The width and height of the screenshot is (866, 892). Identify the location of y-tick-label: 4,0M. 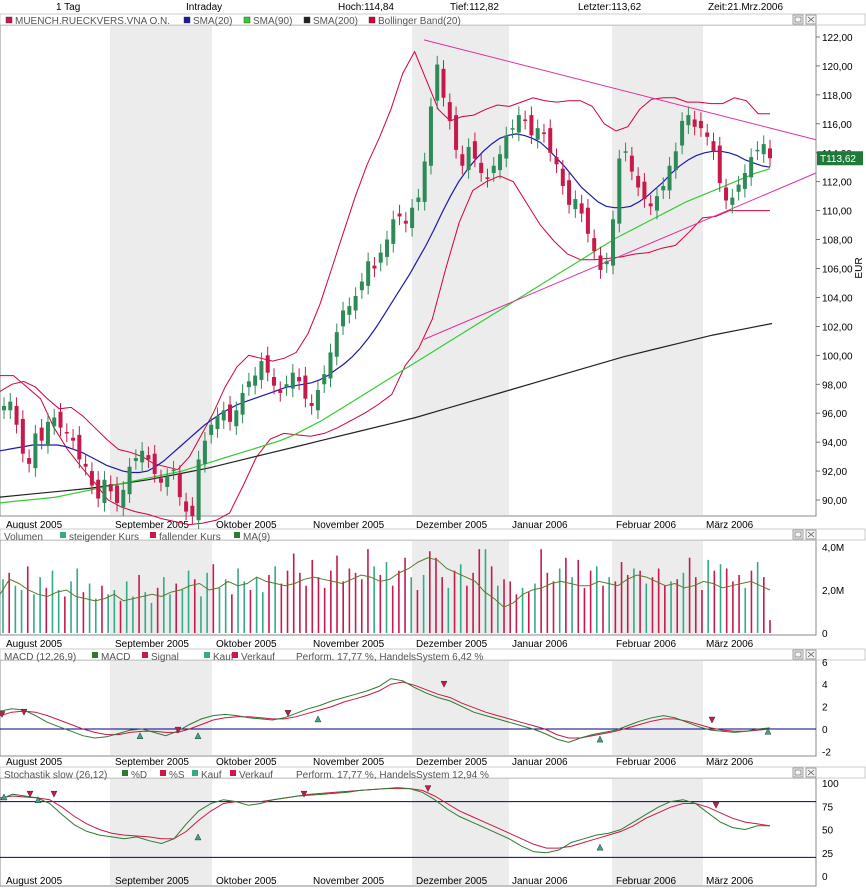
(833, 548).